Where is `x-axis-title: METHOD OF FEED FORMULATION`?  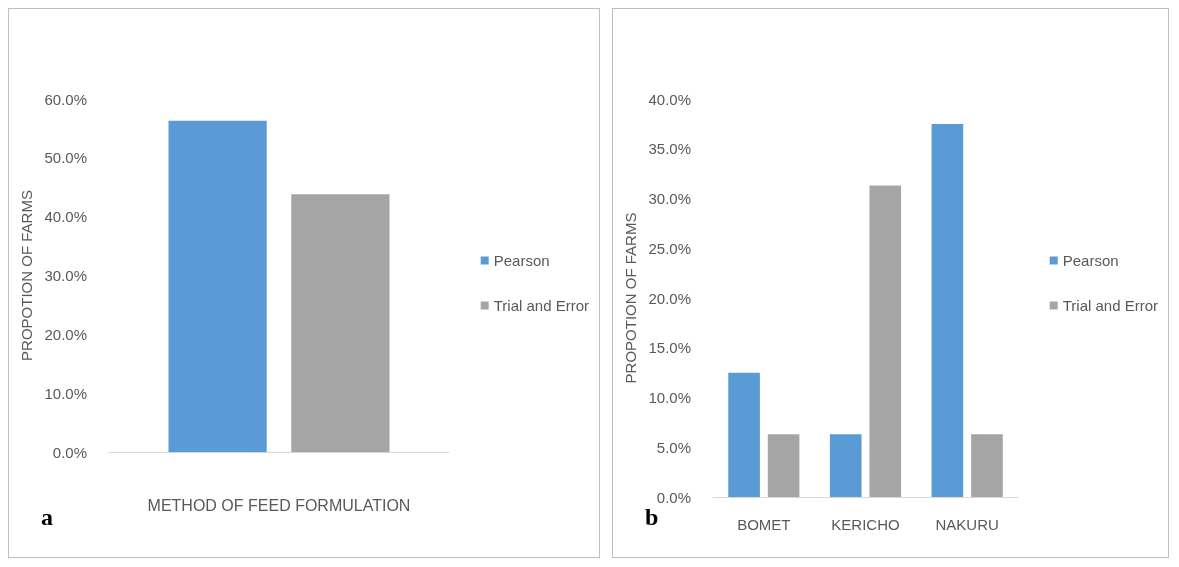 x-axis-title: METHOD OF FEED FORMULATION is located at coordinates (279, 505).